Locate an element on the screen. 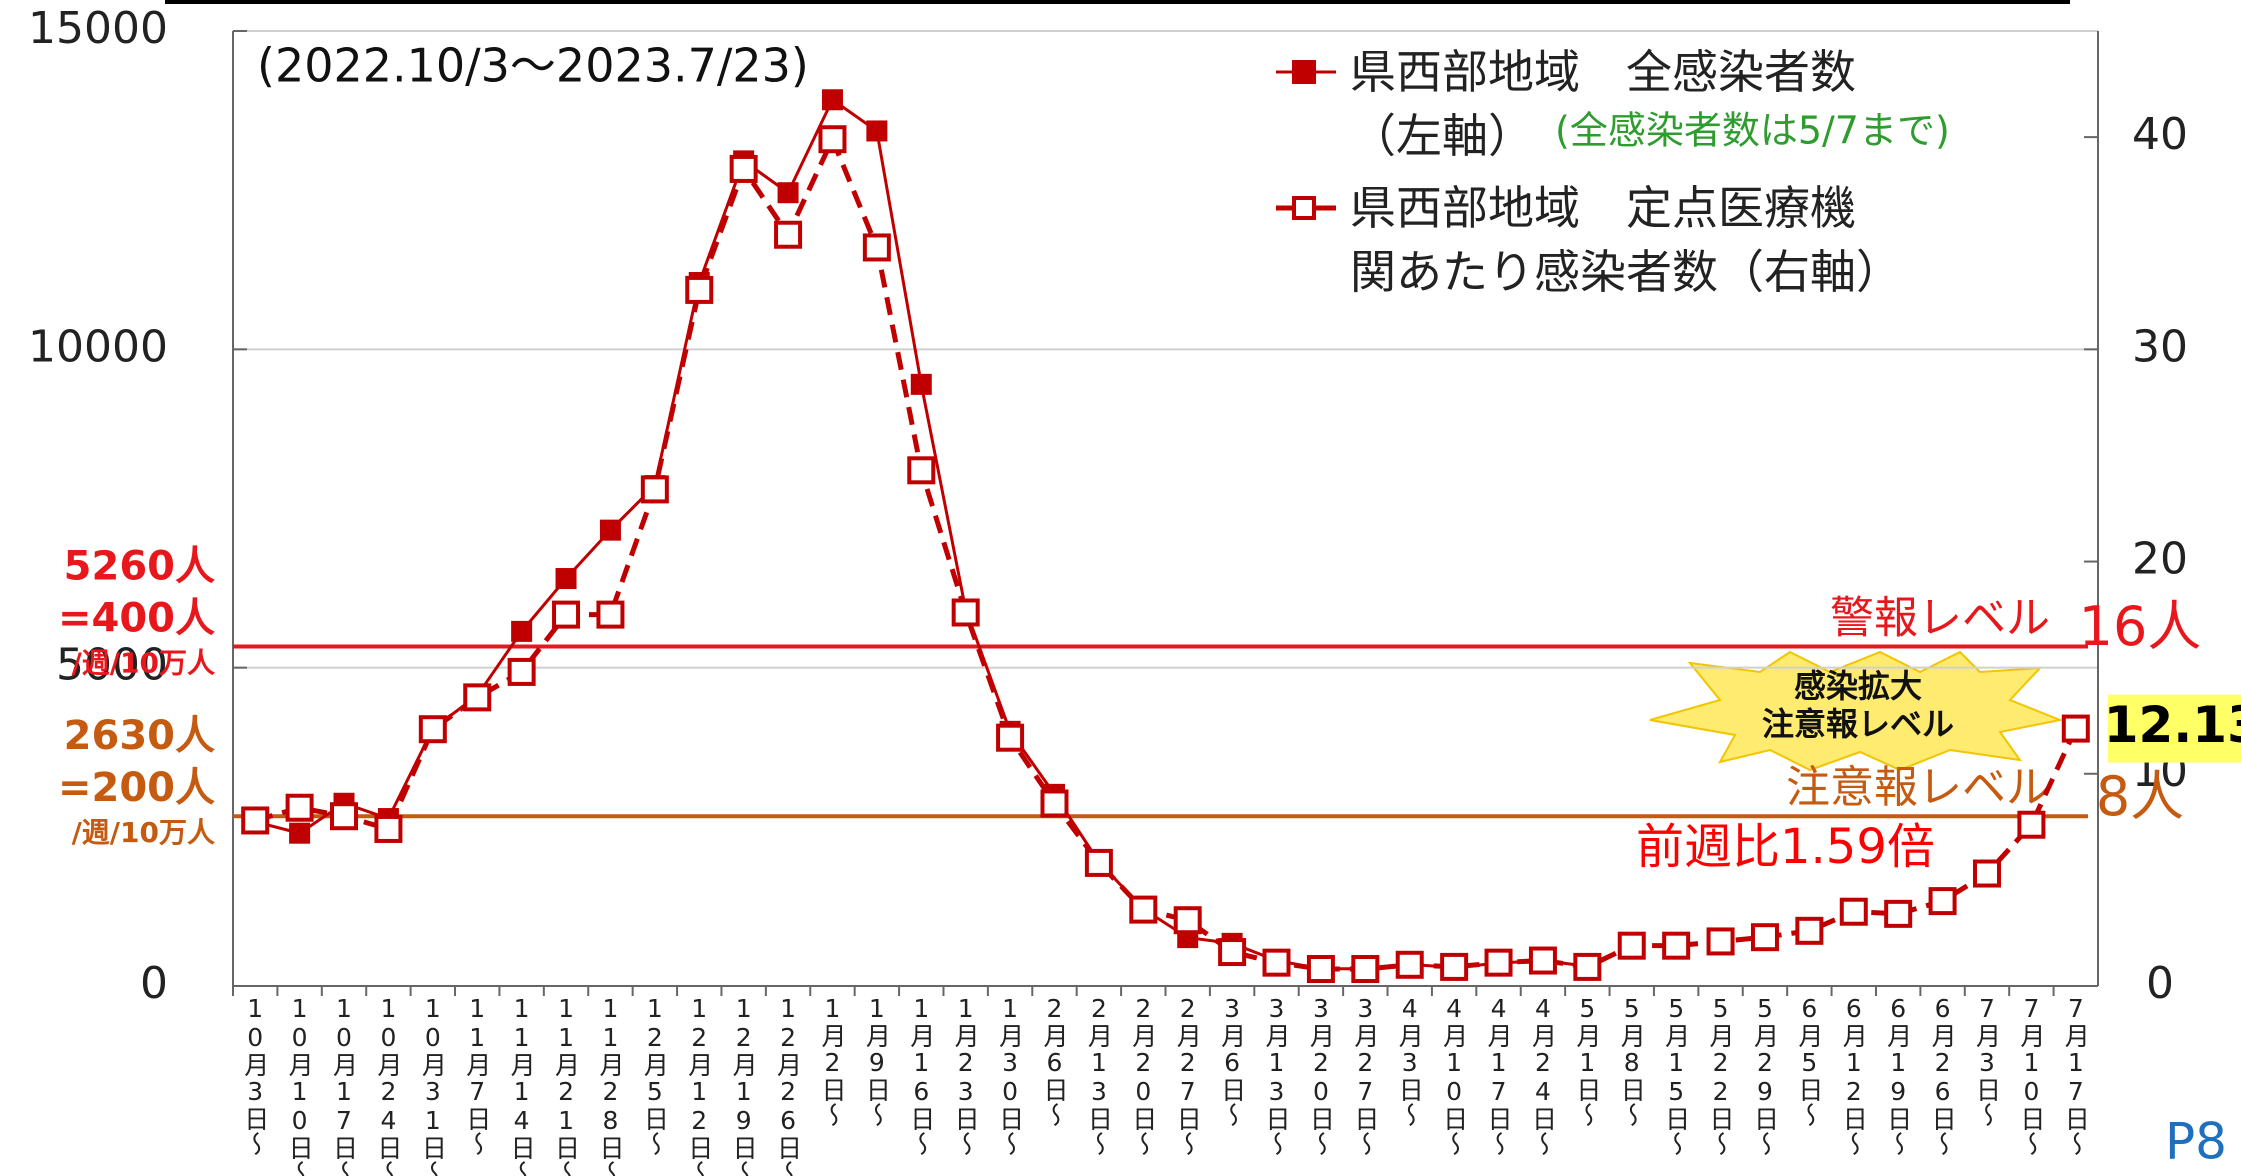 The height and width of the screenshot is (1176, 2241). x-tick-label: 6月5日～ is located at coordinates (1809, 1060).